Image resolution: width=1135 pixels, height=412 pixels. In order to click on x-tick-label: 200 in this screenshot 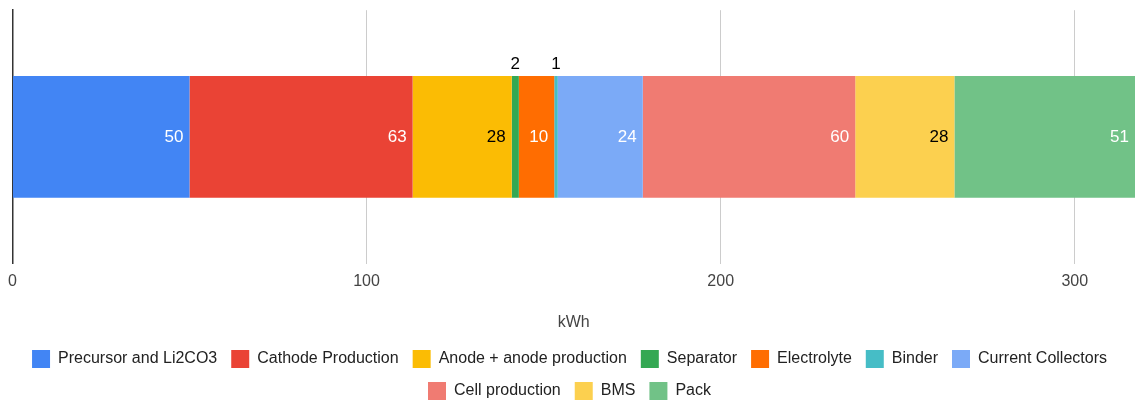, I will do `click(721, 280)`.